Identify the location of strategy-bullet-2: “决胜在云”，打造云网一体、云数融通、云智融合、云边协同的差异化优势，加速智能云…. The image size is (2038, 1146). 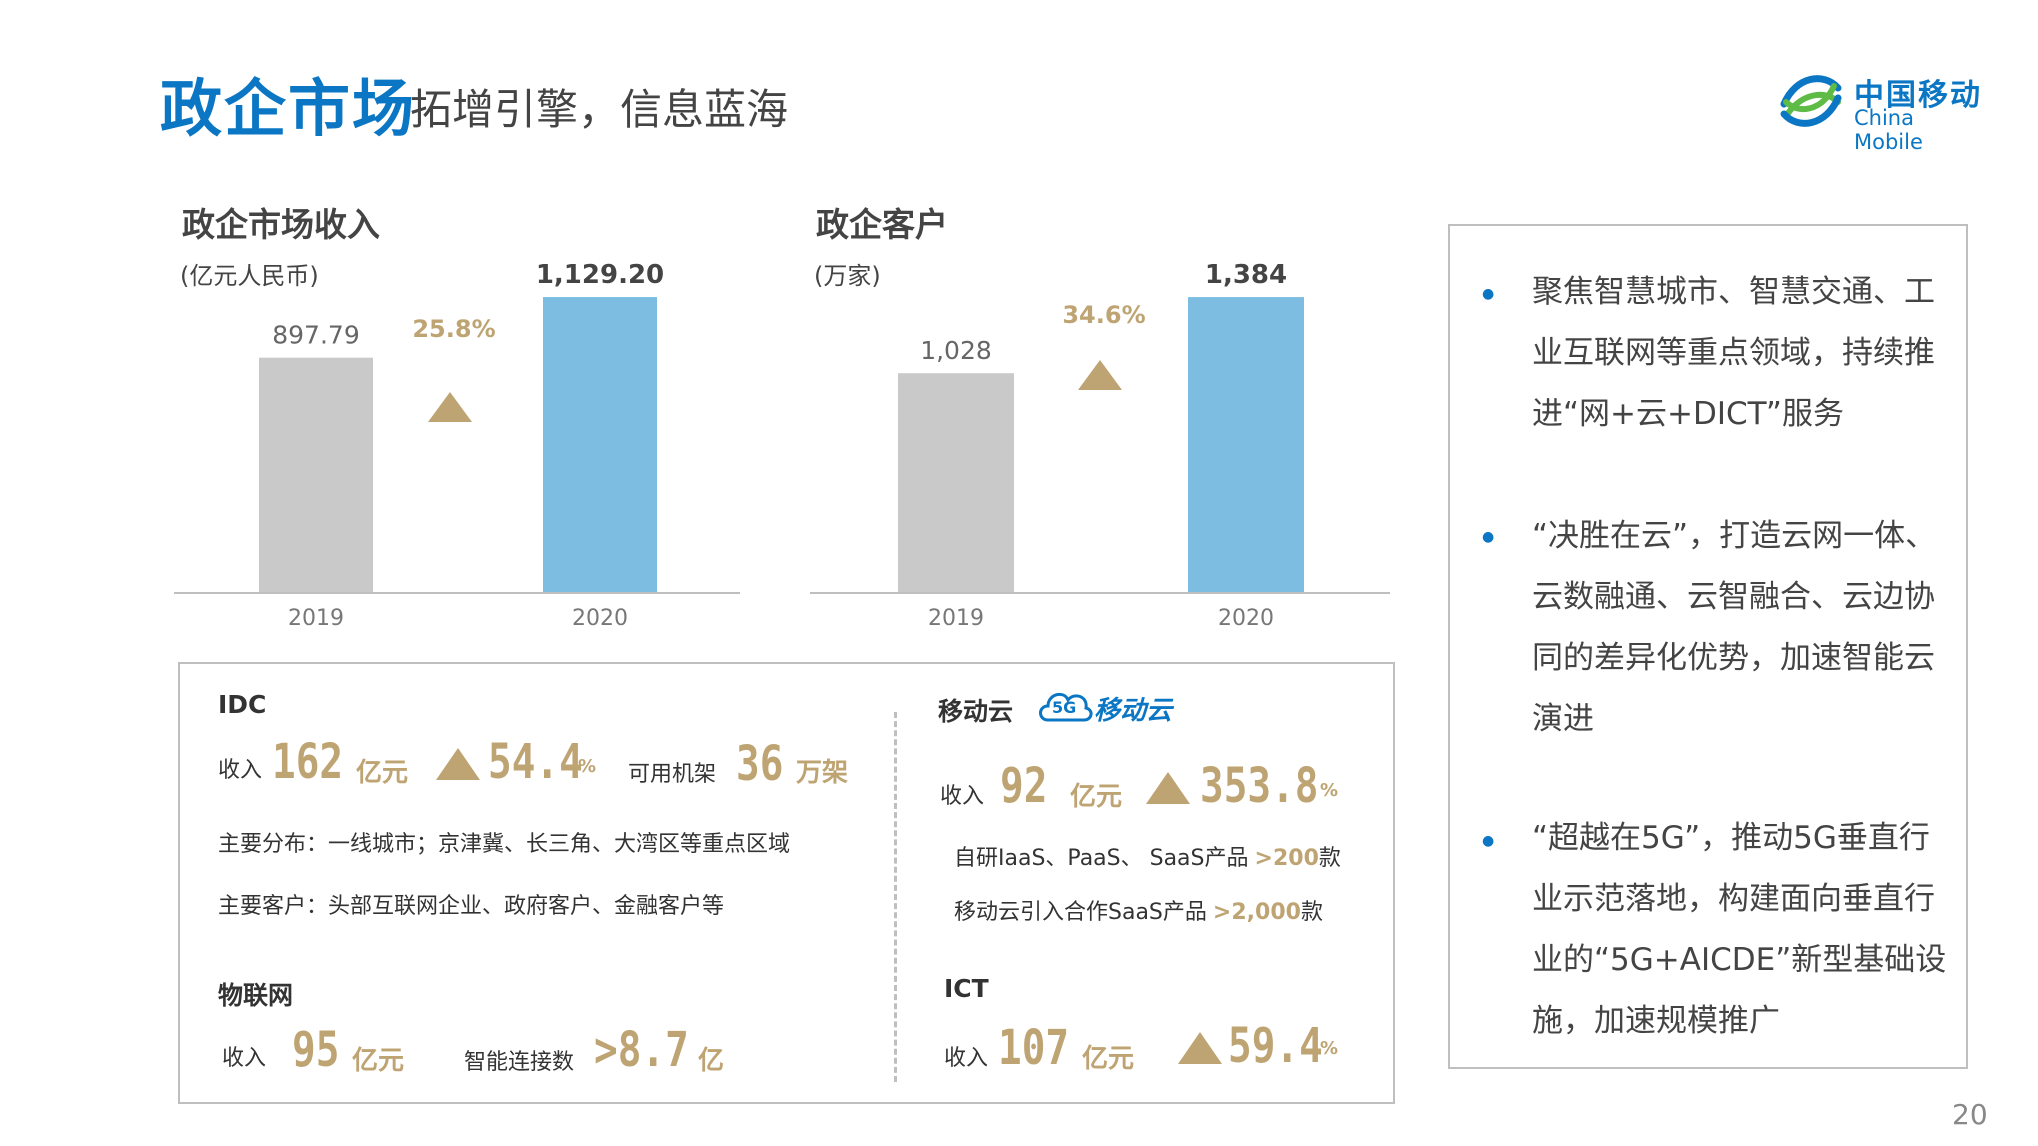
(1734, 627).